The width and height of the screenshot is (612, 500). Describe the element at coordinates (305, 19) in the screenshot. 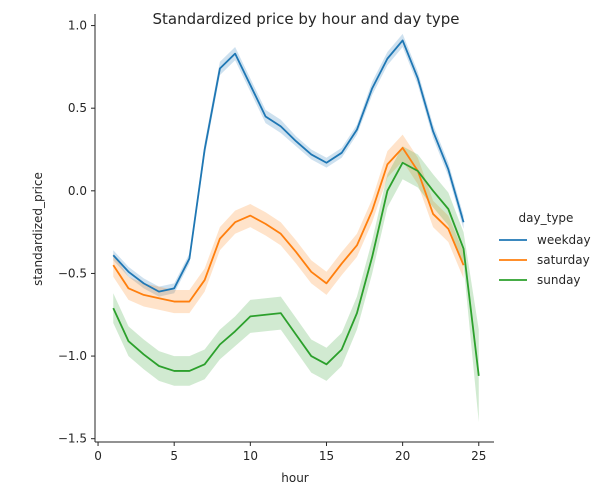

I see `chart-title: Standardized price by hour and day type` at that location.